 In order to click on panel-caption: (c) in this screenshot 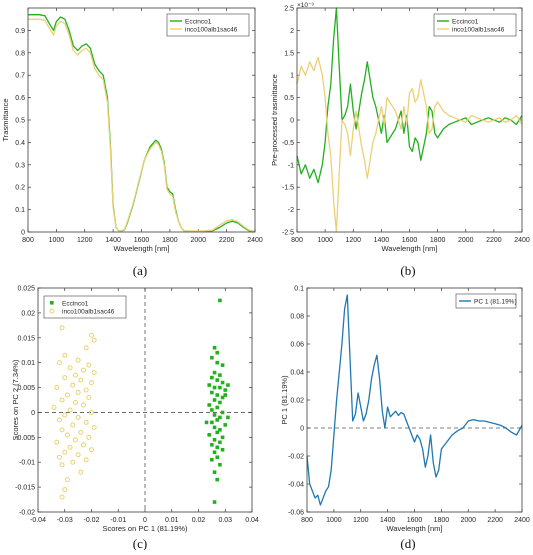, I will do `click(140, 543)`.